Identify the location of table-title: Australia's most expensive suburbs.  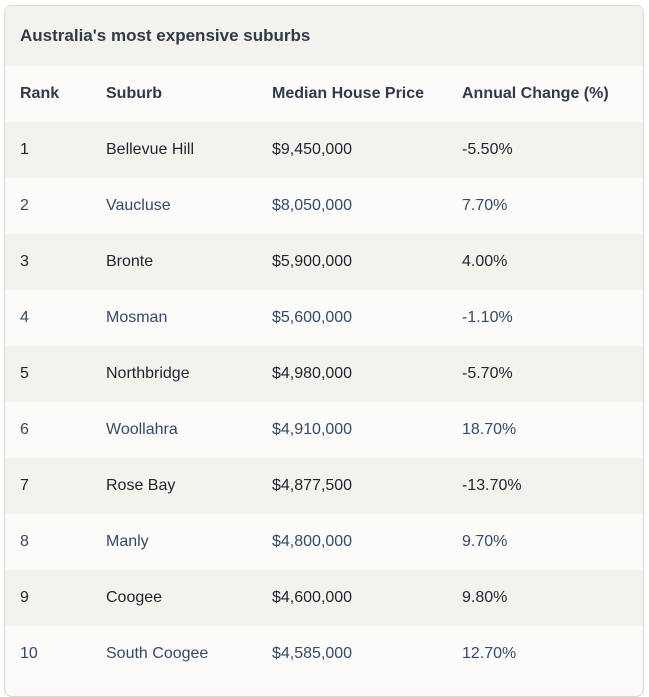
(324, 36).